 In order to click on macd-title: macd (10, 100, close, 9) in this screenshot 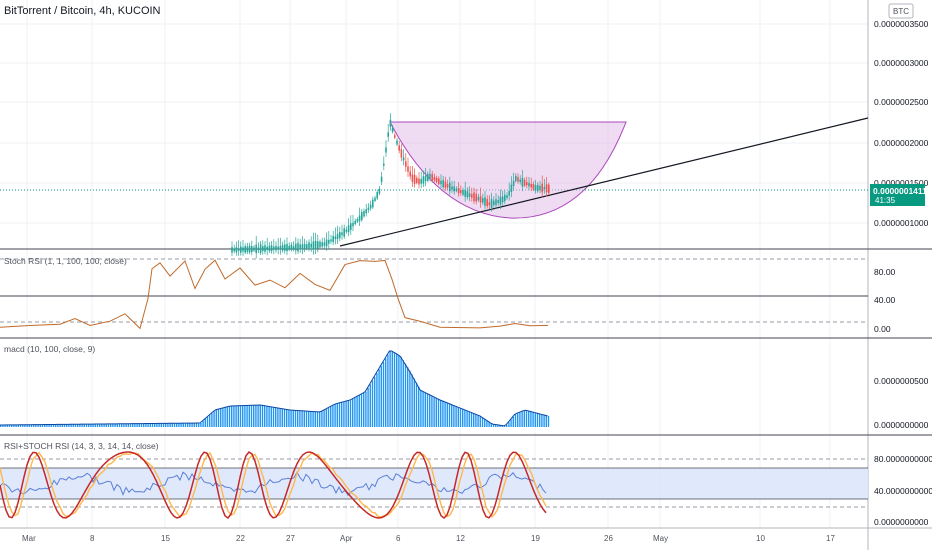, I will do `click(49, 349)`.